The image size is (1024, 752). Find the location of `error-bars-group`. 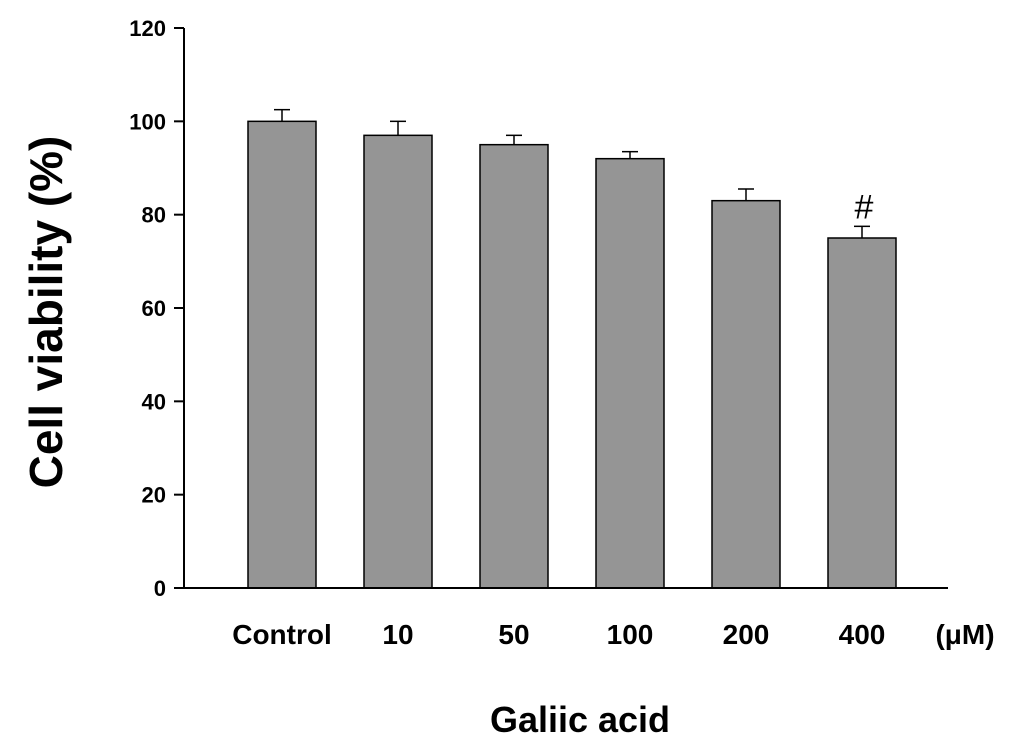

error-bars-group is located at coordinates (572, 173).